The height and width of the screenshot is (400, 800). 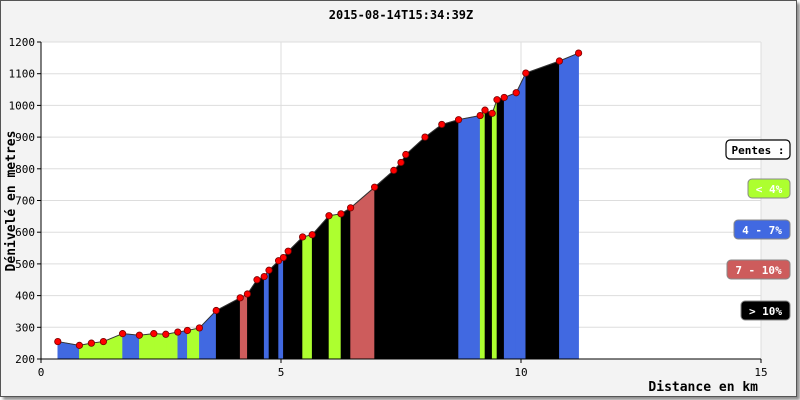 What do you see at coordinates (401, 15) in the screenshot?
I see `chart-title: 2015-08-14T15:34:39Z` at bounding box center [401, 15].